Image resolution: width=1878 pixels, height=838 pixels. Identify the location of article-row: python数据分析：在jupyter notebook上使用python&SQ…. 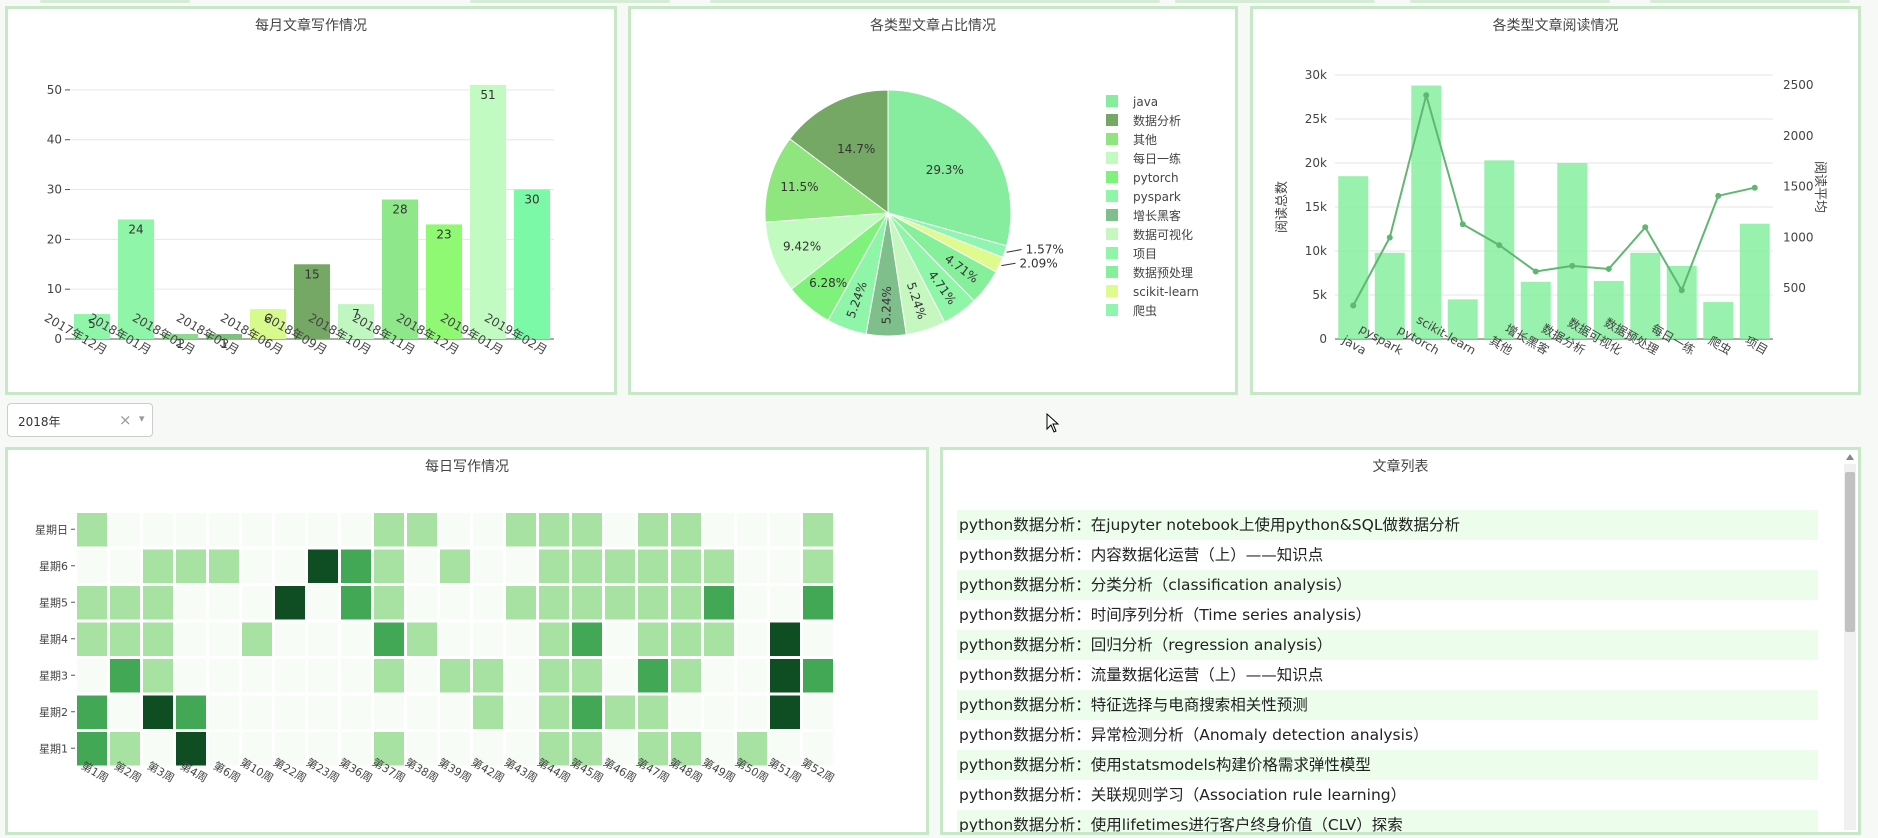
(1387, 525).